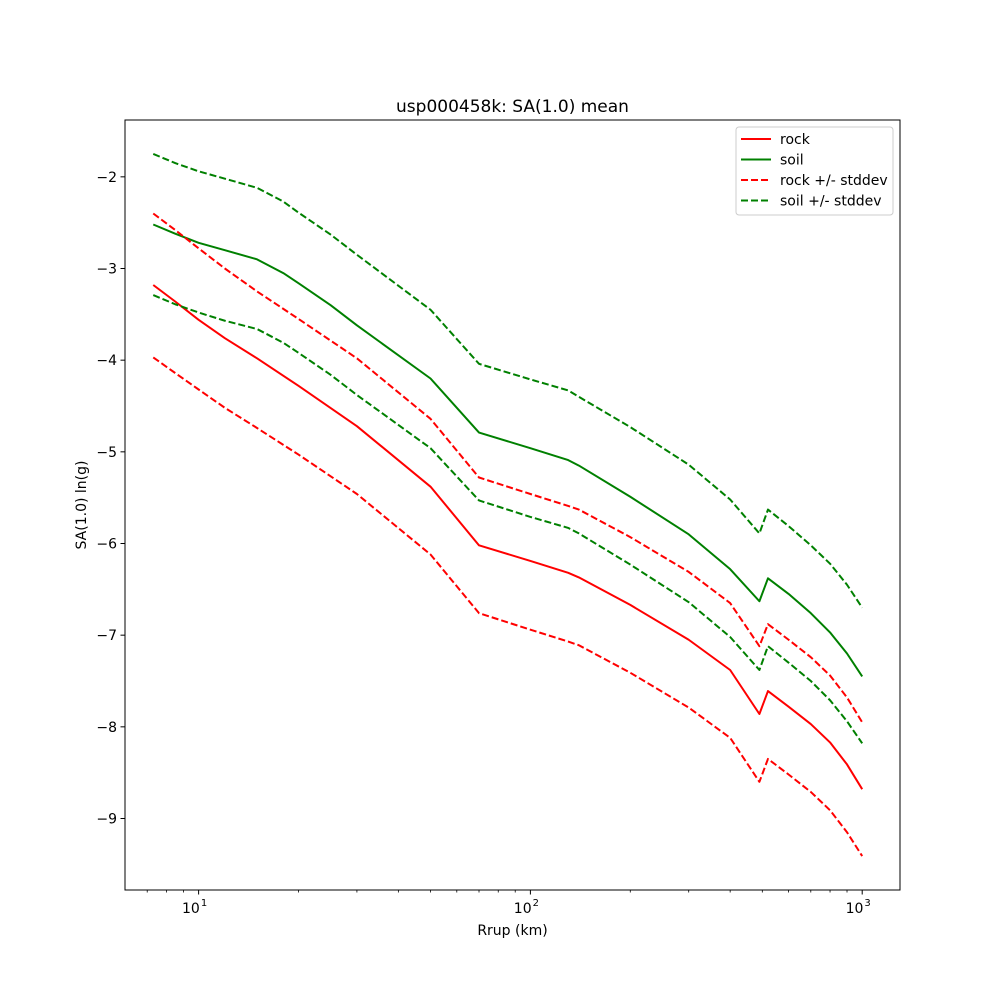  I want to click on y-tick-label: −4, so click(106, 361).